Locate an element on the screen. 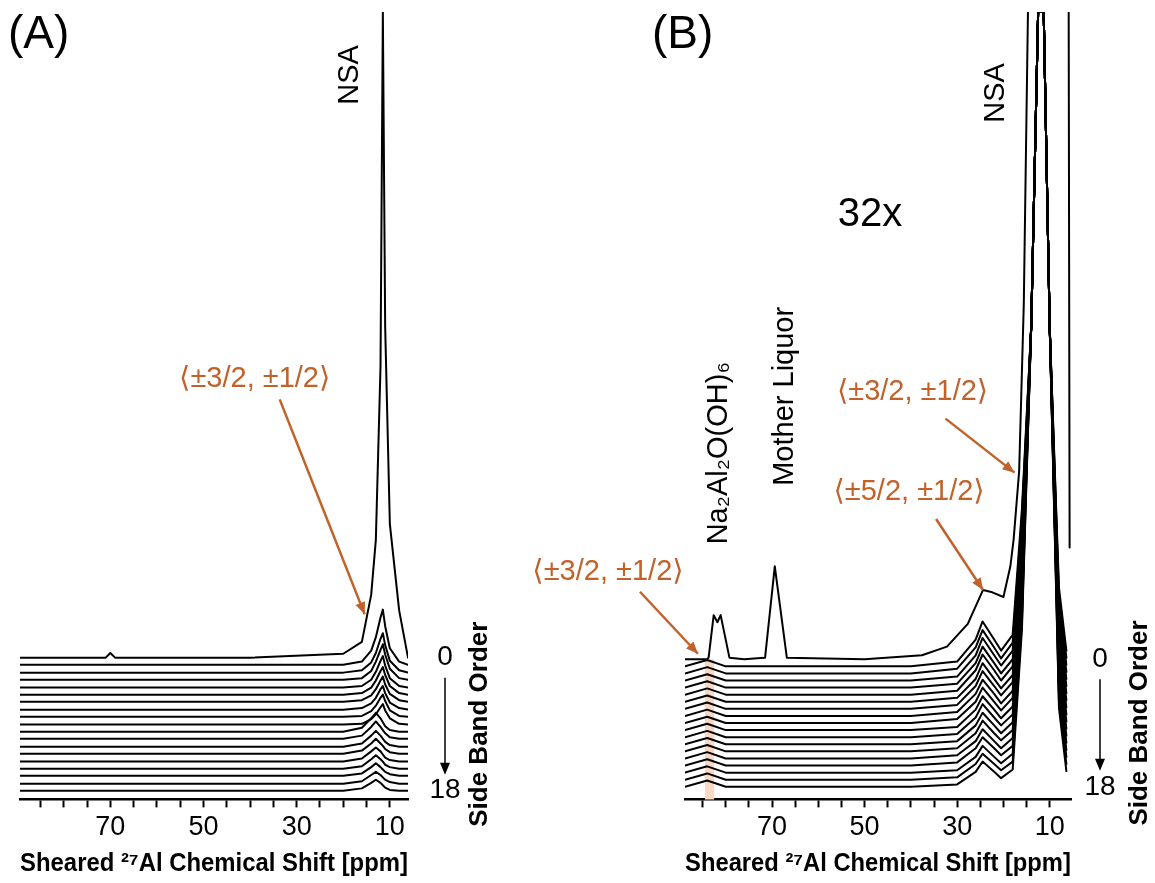 This screenshot has width=1155, height=883. text: 0 is located at coordinates (1100, 657).